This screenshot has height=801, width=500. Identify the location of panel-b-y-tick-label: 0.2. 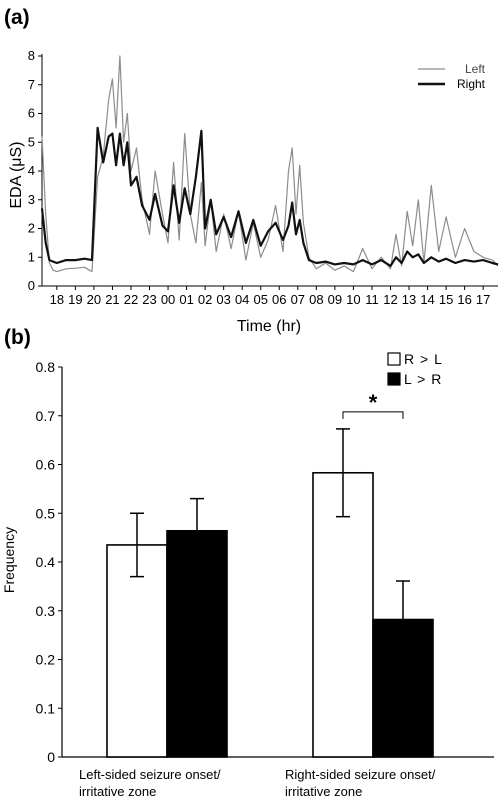
(46, 660).